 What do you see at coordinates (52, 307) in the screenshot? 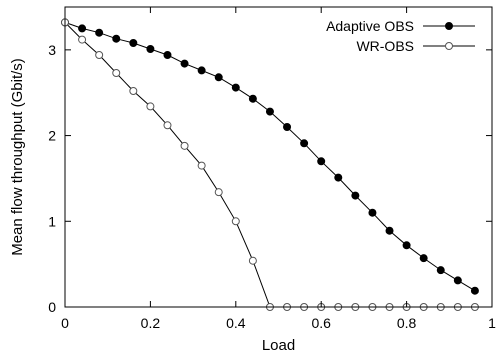
I see `y-tick-label: 0` at bounding box center [52, 307].